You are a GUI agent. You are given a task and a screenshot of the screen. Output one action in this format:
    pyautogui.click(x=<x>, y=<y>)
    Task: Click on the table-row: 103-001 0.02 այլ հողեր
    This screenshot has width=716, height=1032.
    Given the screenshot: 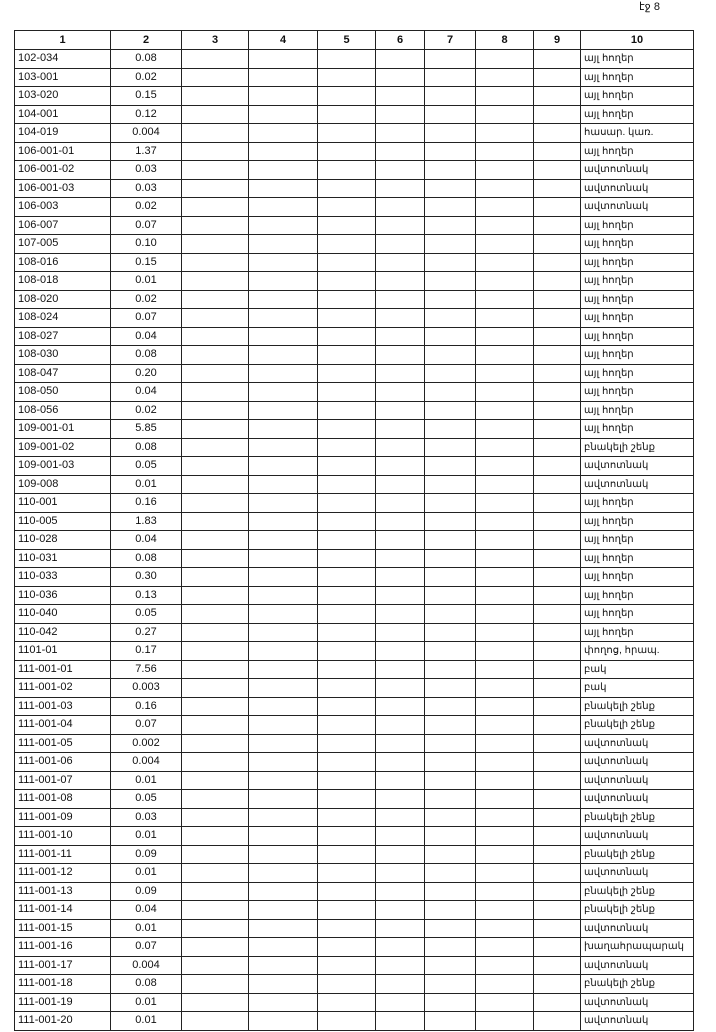 What is the action you would take?
    pyautogui.click(x=354, y=77)
    